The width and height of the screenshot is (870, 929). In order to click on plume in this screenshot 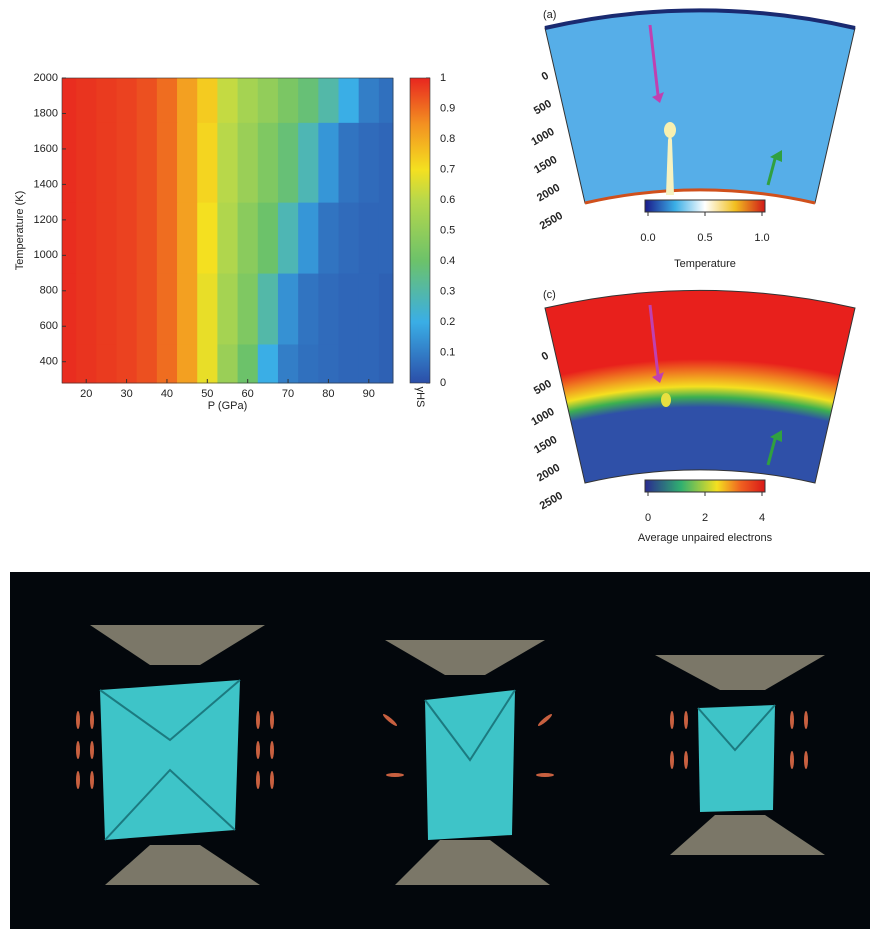, I will do `click(670, 163)`.